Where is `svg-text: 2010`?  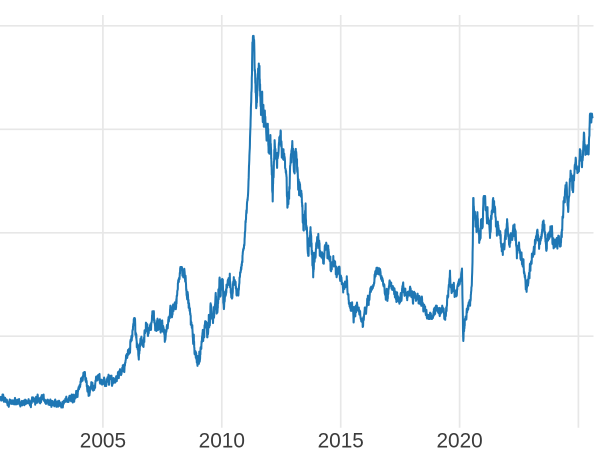 svg-text: 2010 is located at coordinates (222, 439).